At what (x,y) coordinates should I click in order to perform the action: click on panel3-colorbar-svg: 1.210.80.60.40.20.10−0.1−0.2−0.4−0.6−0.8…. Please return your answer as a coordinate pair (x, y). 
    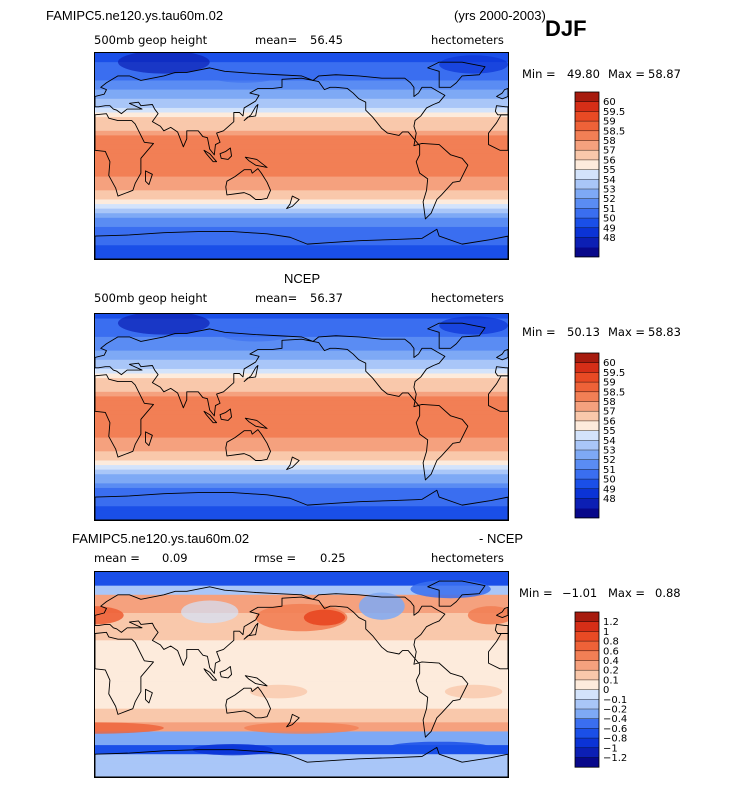
    Looking at the image, I should click on (600, 689).